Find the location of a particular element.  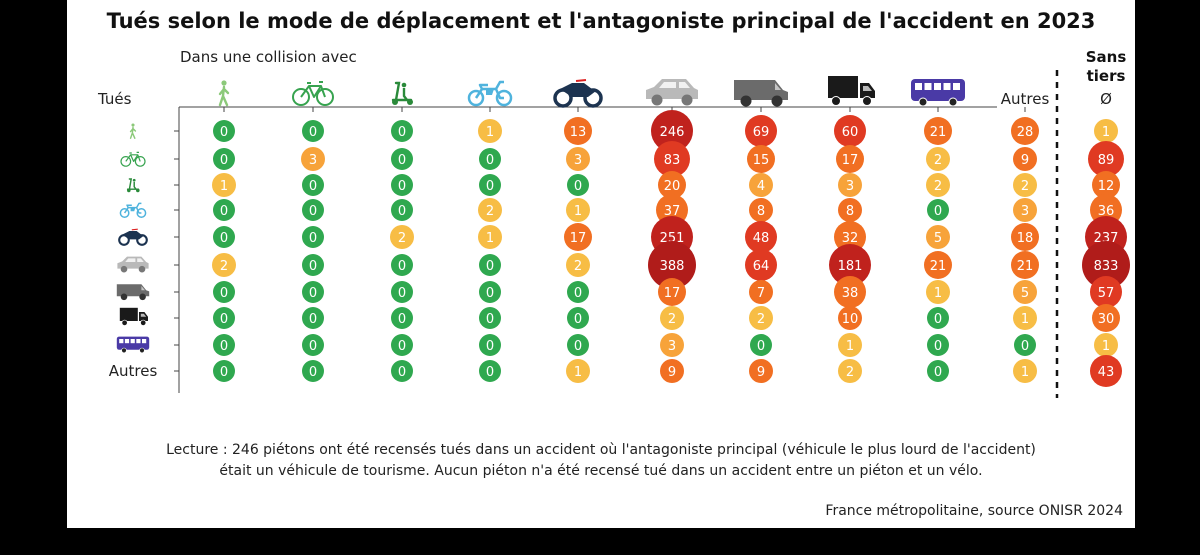

bubble-vu-velo: 0 is located at coordinates (313, 292).